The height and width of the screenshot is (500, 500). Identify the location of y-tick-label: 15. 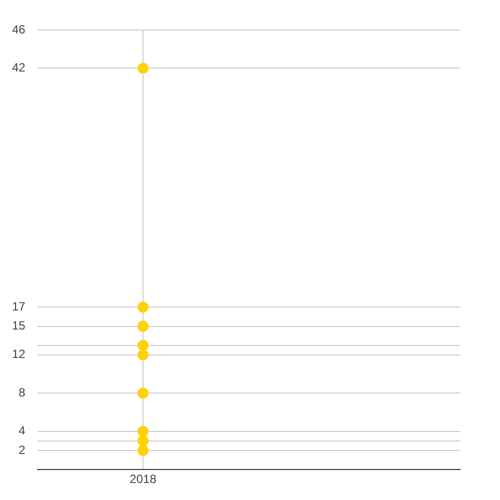
(19, 325).